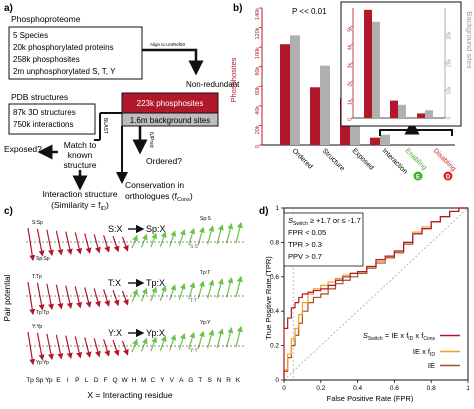  I want to click on match-line-3: structure, so click(79, 165).